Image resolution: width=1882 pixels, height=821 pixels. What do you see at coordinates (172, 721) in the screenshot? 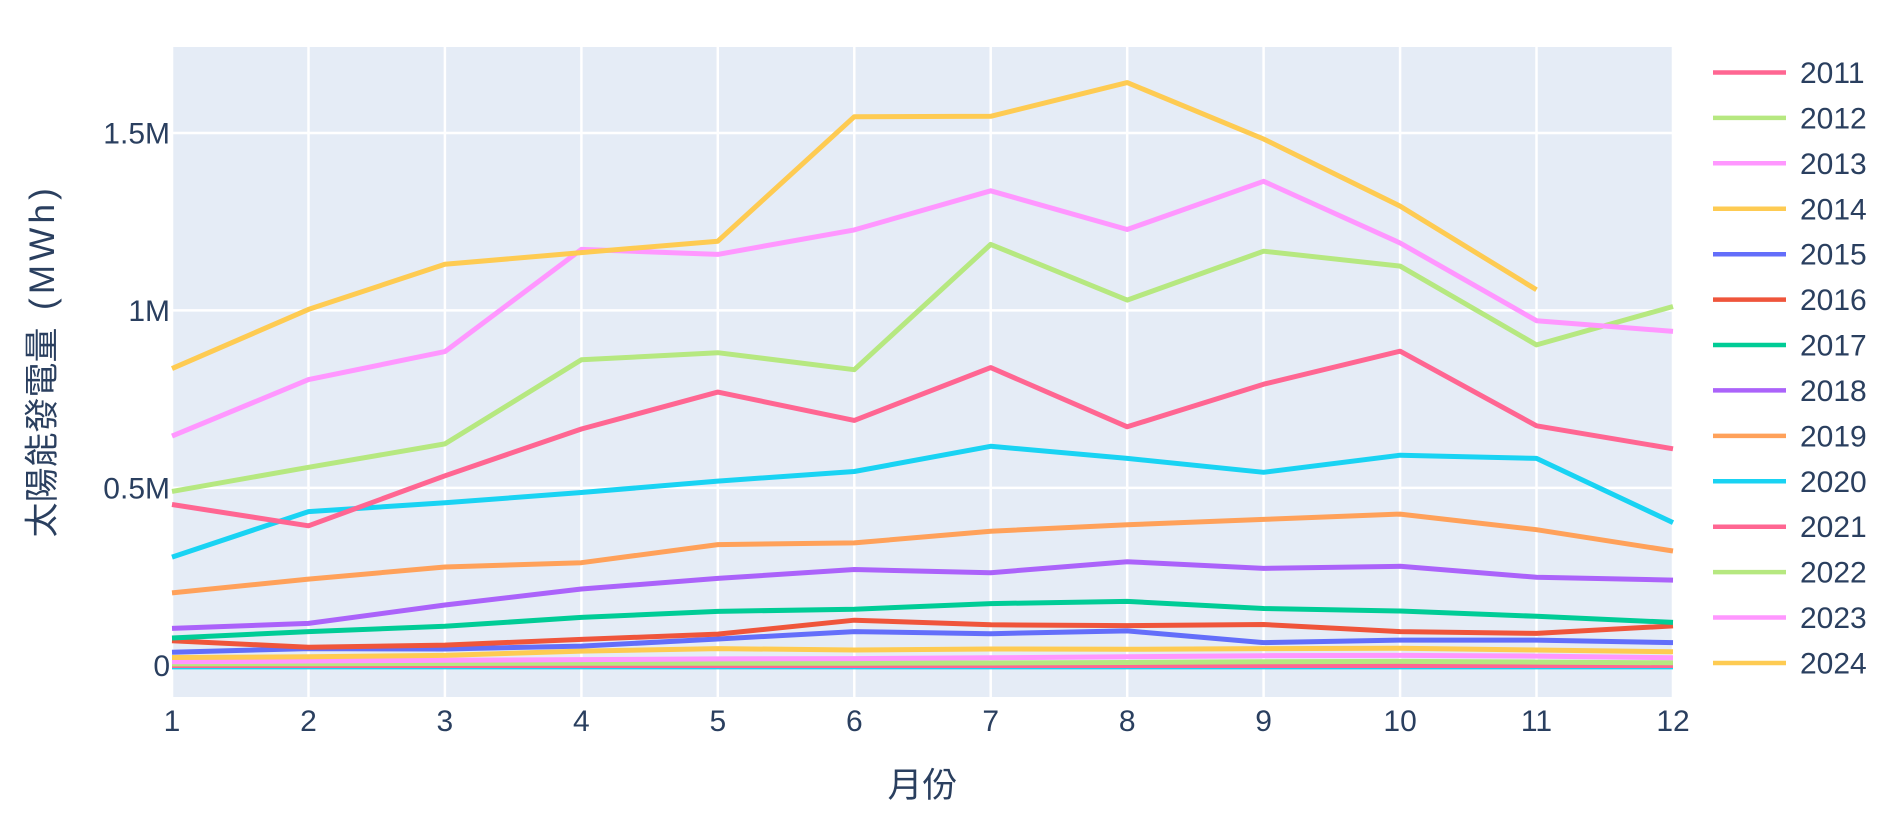
I see `svg-text: 1` at bounding box center [172, 721].